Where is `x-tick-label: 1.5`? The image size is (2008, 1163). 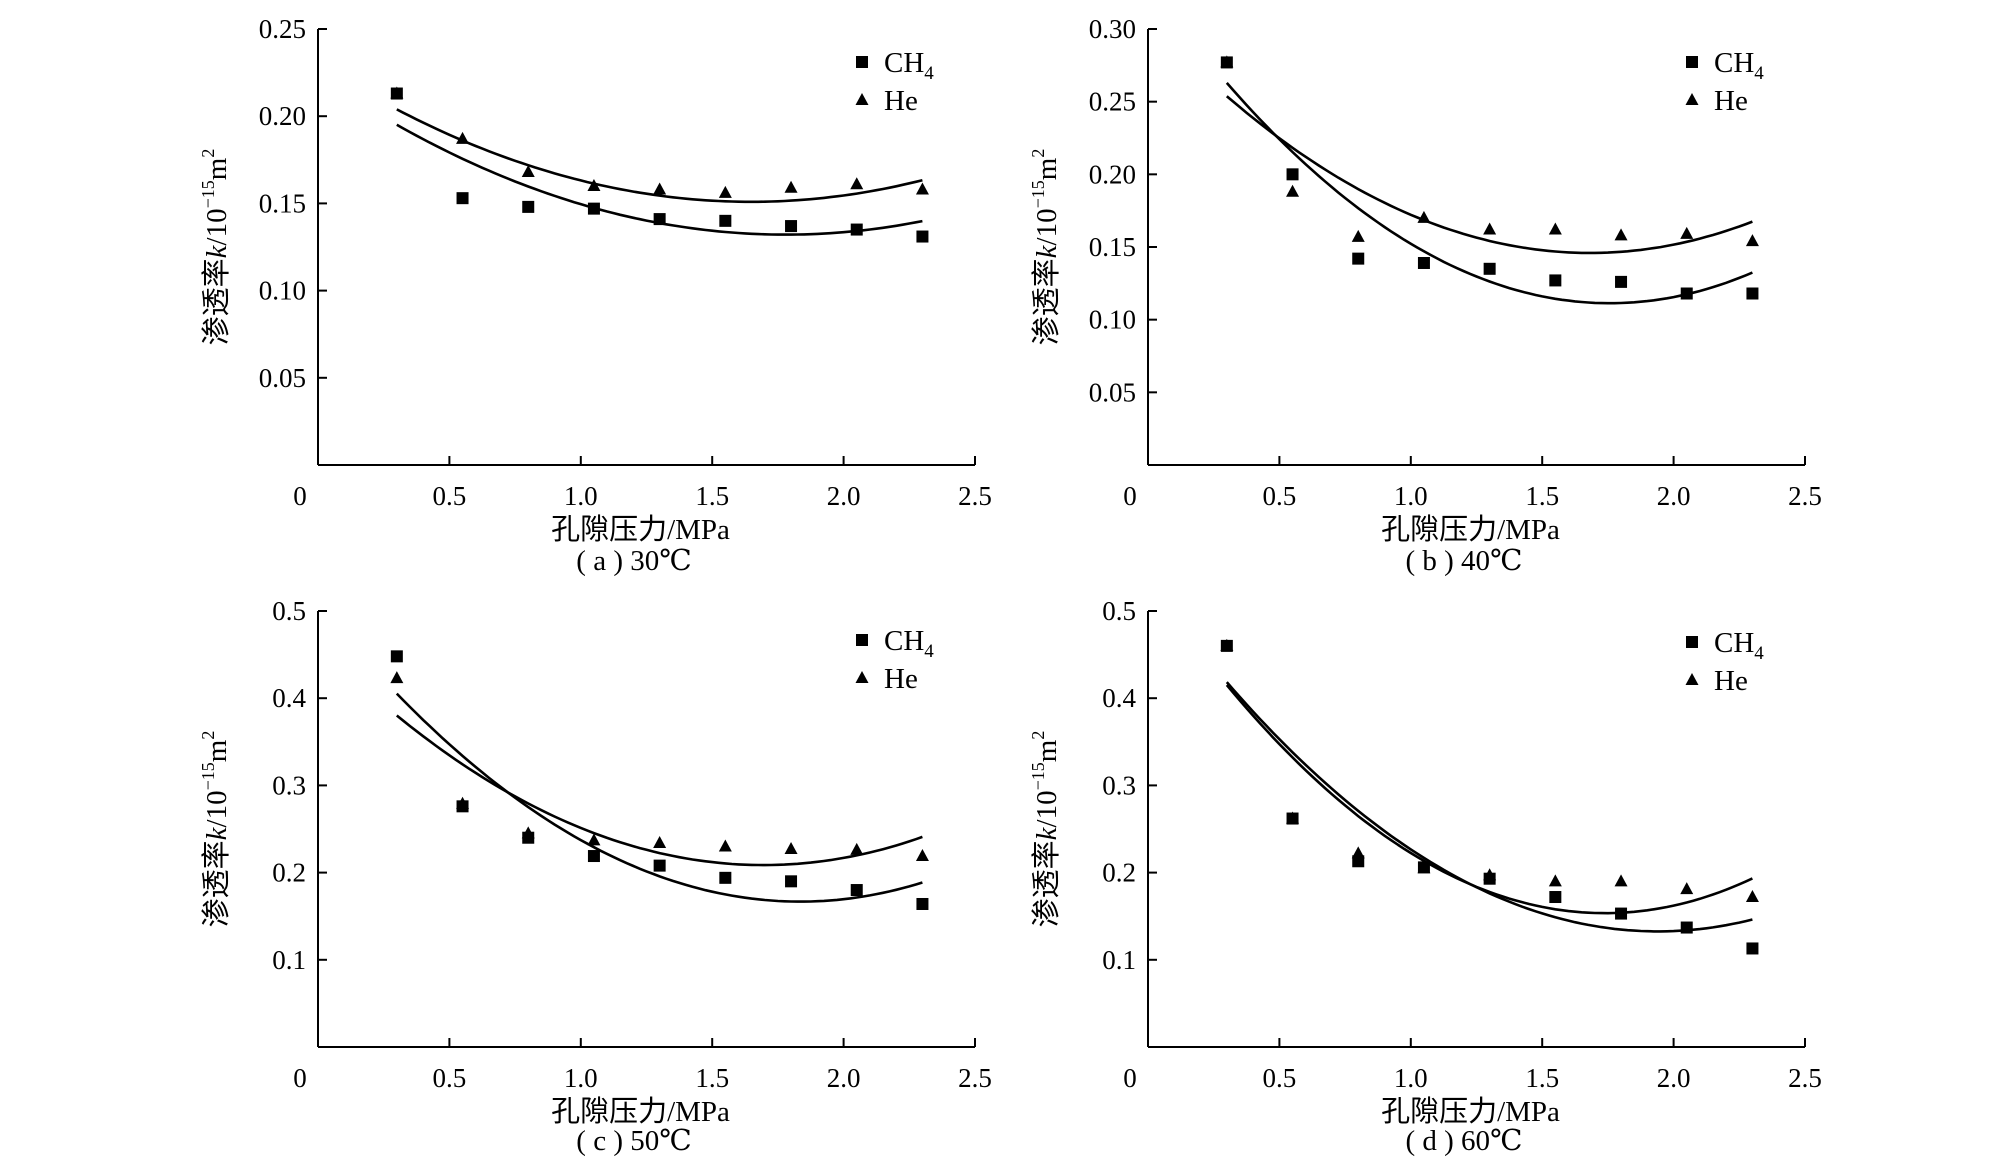 x-tick-label: 1.5 is located at coordinates (1542, 1078).